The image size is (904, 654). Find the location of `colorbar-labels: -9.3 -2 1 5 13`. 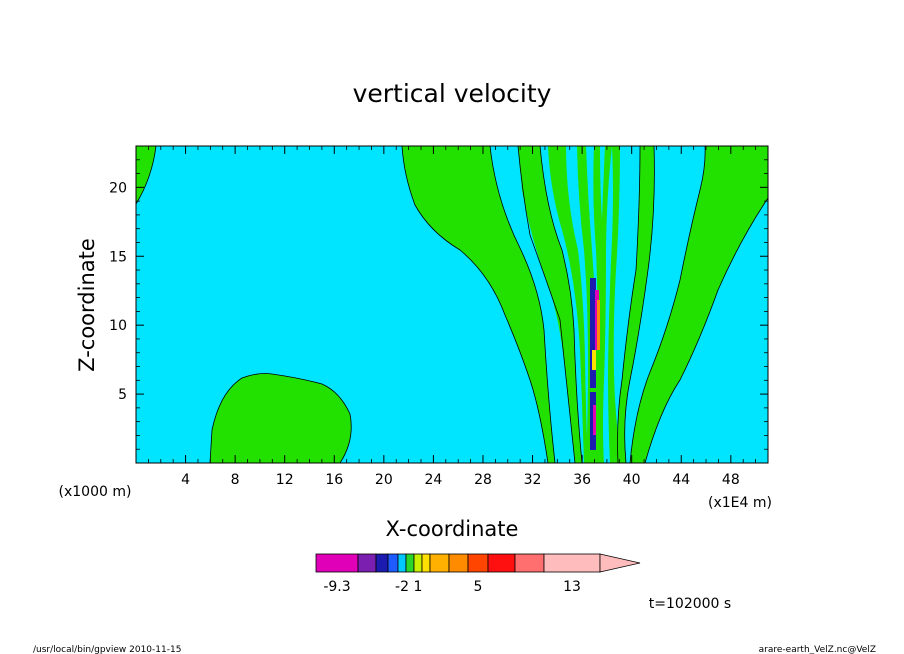

colorbar-labels: -9.3 -2 1 5 13 is located at coordinates (452, 587).